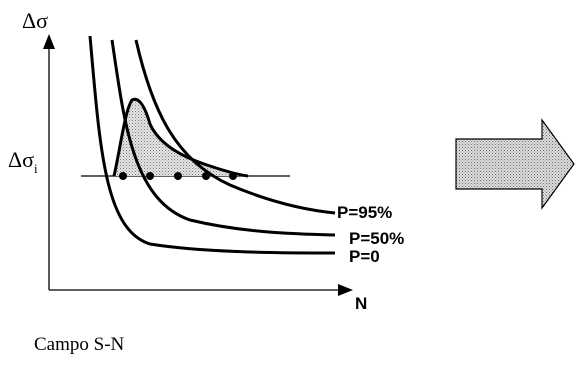  Describe the element at coordinates (181, 137) in the screenshot. I see `distribution-shaded-area` at that location.